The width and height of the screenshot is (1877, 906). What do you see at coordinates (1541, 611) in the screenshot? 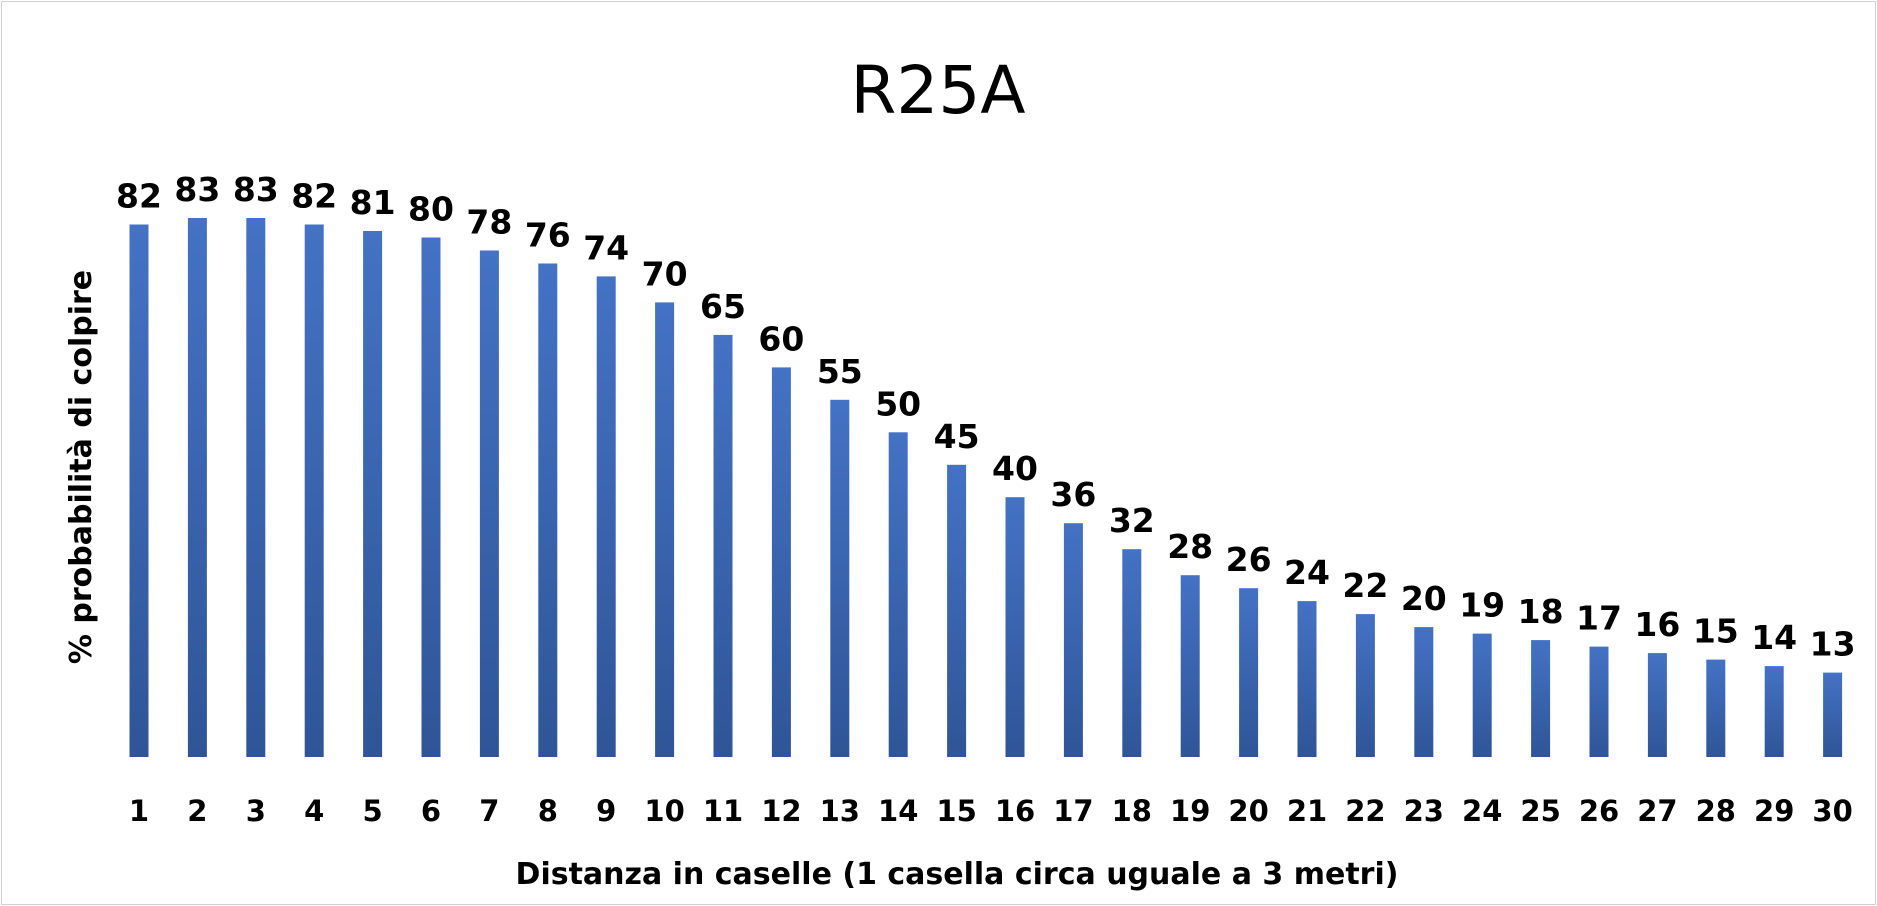
I see `data-label-25: 18` at bounding box center [1541, 611].